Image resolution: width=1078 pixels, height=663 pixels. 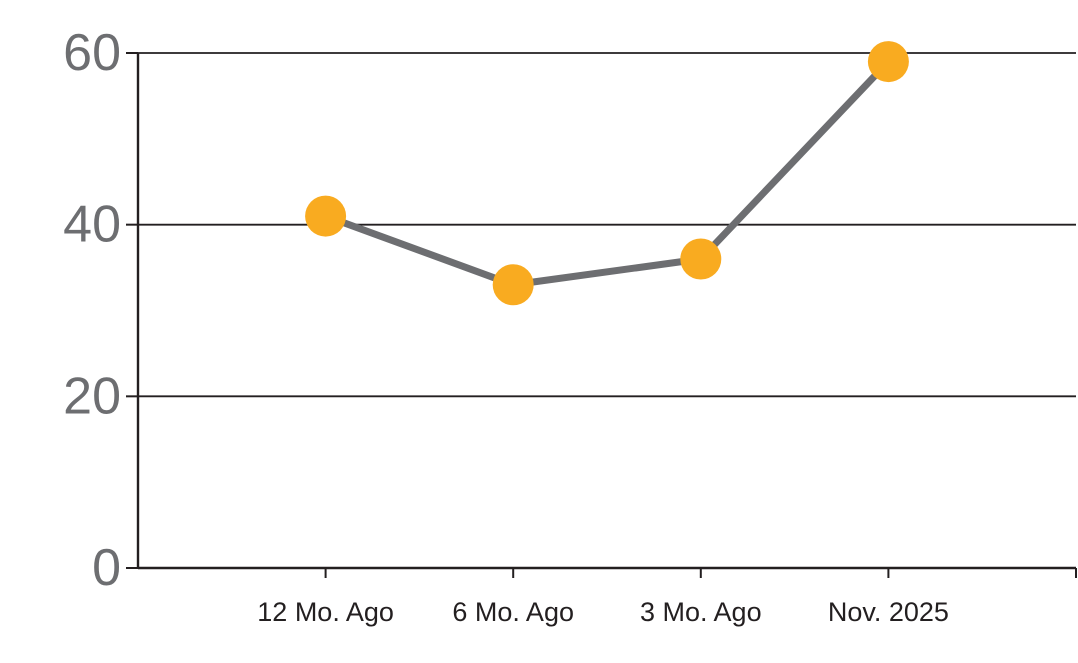 What do you see at coordinates (513, 285) in the screenshot?
I see `data-point-2-6-mo-ago` at bounding box center [513, 285].